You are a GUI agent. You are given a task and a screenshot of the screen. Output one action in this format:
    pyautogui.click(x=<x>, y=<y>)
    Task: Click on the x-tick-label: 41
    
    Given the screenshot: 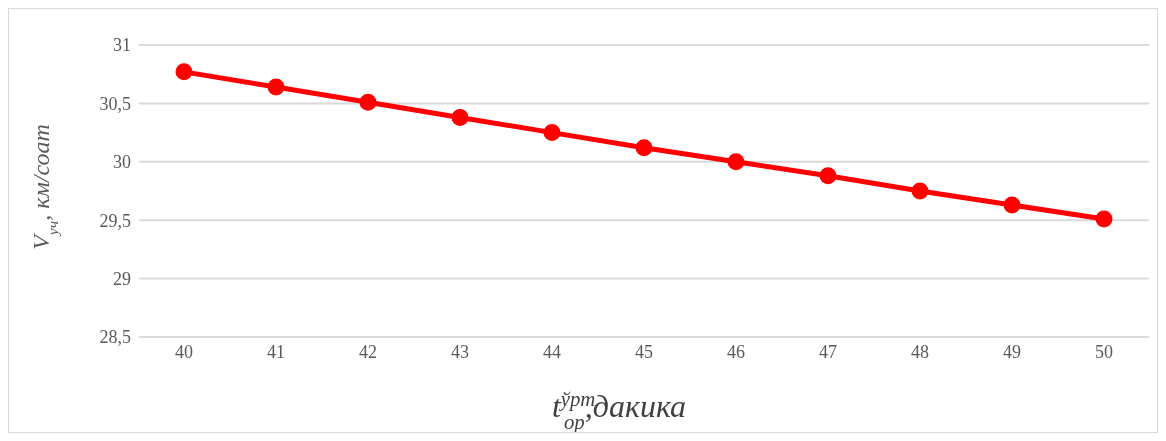 What is the action you would take?
    pyautogui.click(x=276, y=351)
    